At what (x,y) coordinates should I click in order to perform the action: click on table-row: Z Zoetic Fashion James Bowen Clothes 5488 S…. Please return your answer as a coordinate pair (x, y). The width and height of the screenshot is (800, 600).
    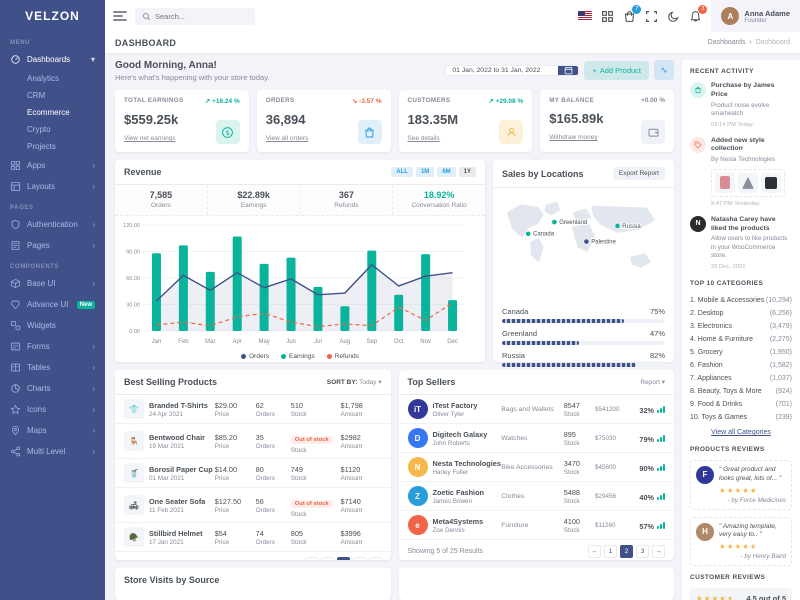
    Looking at the image, I should click on (536, 495).